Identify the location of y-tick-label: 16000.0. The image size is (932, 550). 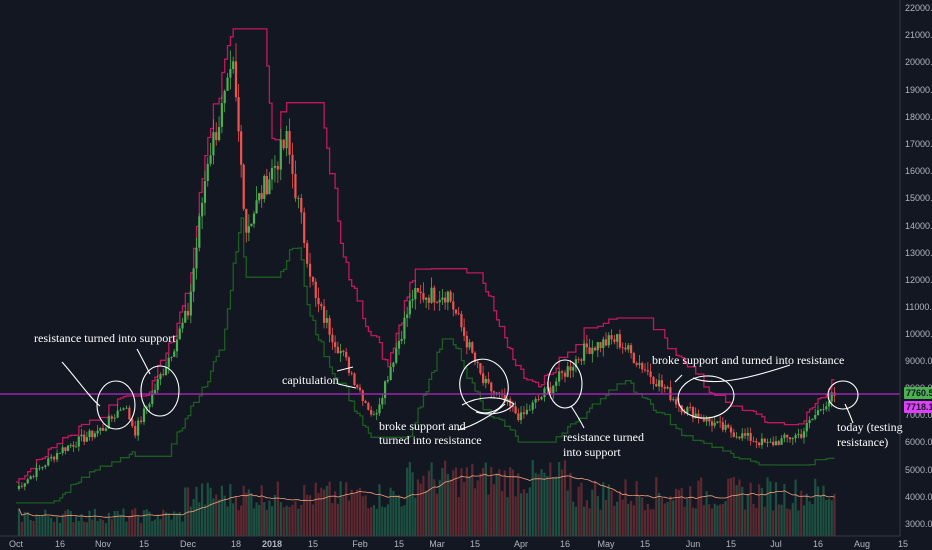
(918, 171).